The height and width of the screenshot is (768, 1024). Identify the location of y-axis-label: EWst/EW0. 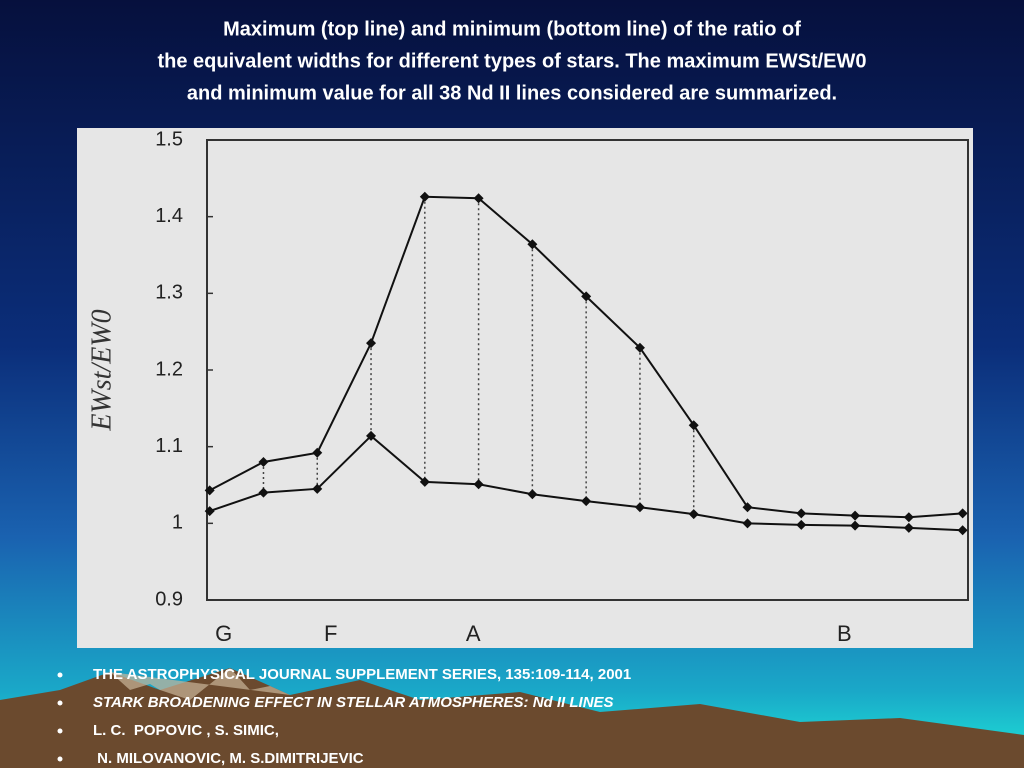
(101, 370).